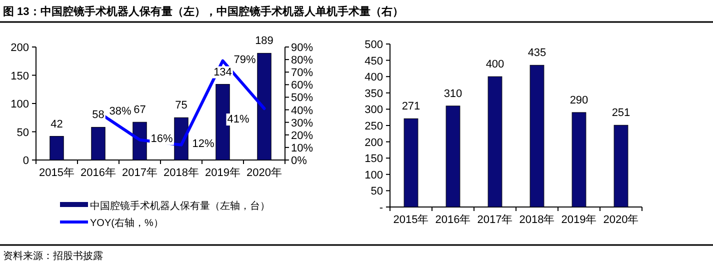 This screenshot has width=713, height=266. I want to click on y-tick-label: 500, so click(373, 45).